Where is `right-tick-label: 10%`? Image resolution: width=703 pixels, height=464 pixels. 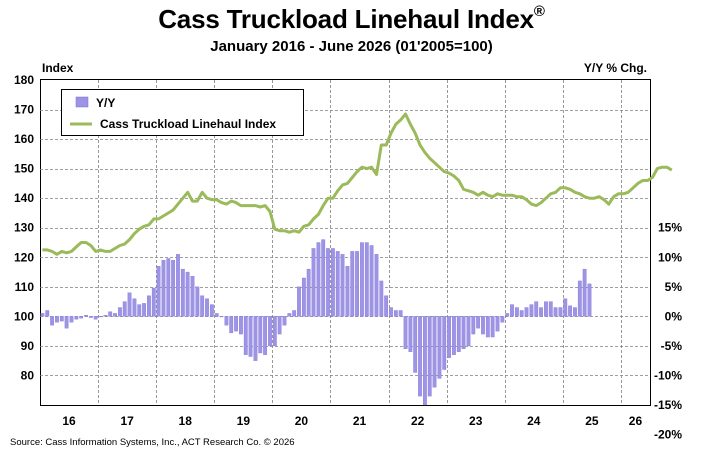 right-tick-label: 10% is located at coordinates (670, 257).